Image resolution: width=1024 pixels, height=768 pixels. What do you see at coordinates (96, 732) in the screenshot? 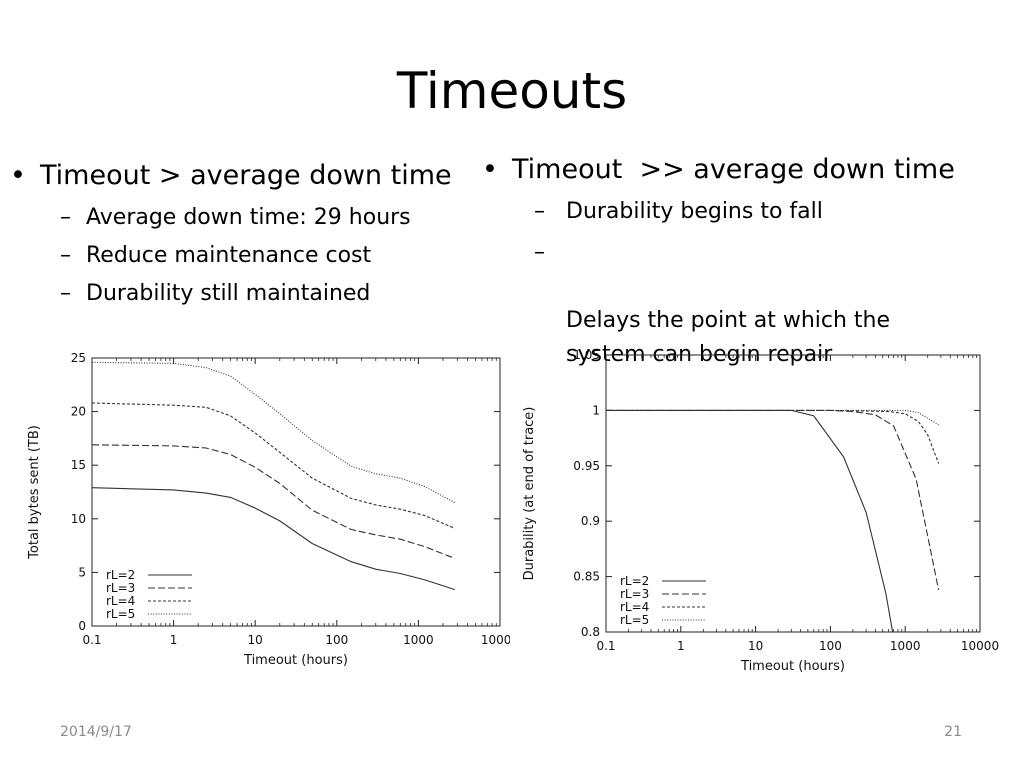
I see `footer-date: 2014/9/17` at bounding box center [96, 732].